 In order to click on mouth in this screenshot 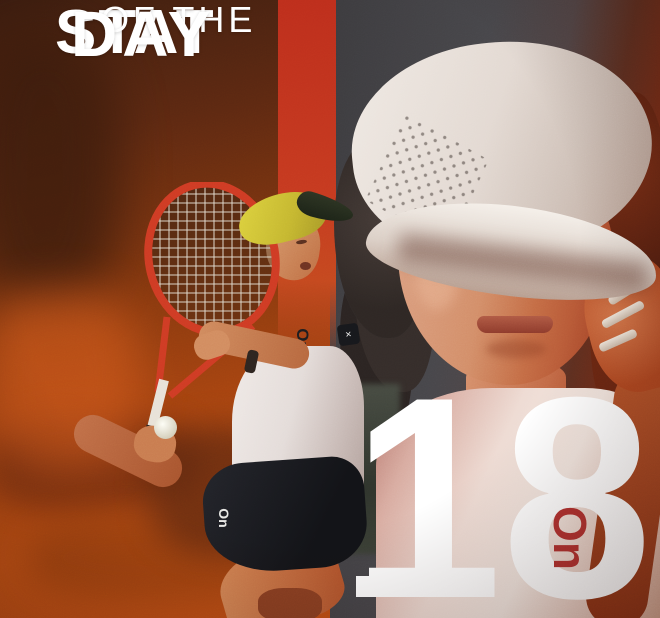, I will do `click(305, 266)`.